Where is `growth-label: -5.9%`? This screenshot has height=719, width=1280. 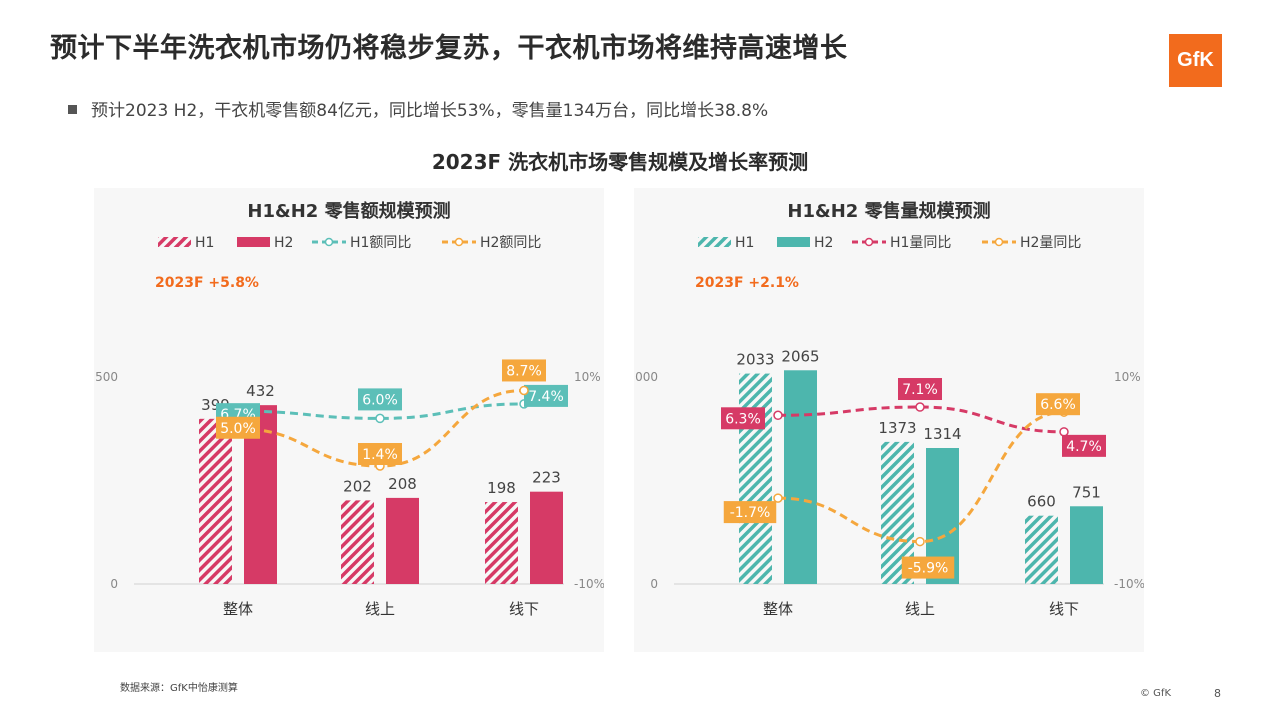
growth-label: -5.9% is located at coordinates (928, 569).